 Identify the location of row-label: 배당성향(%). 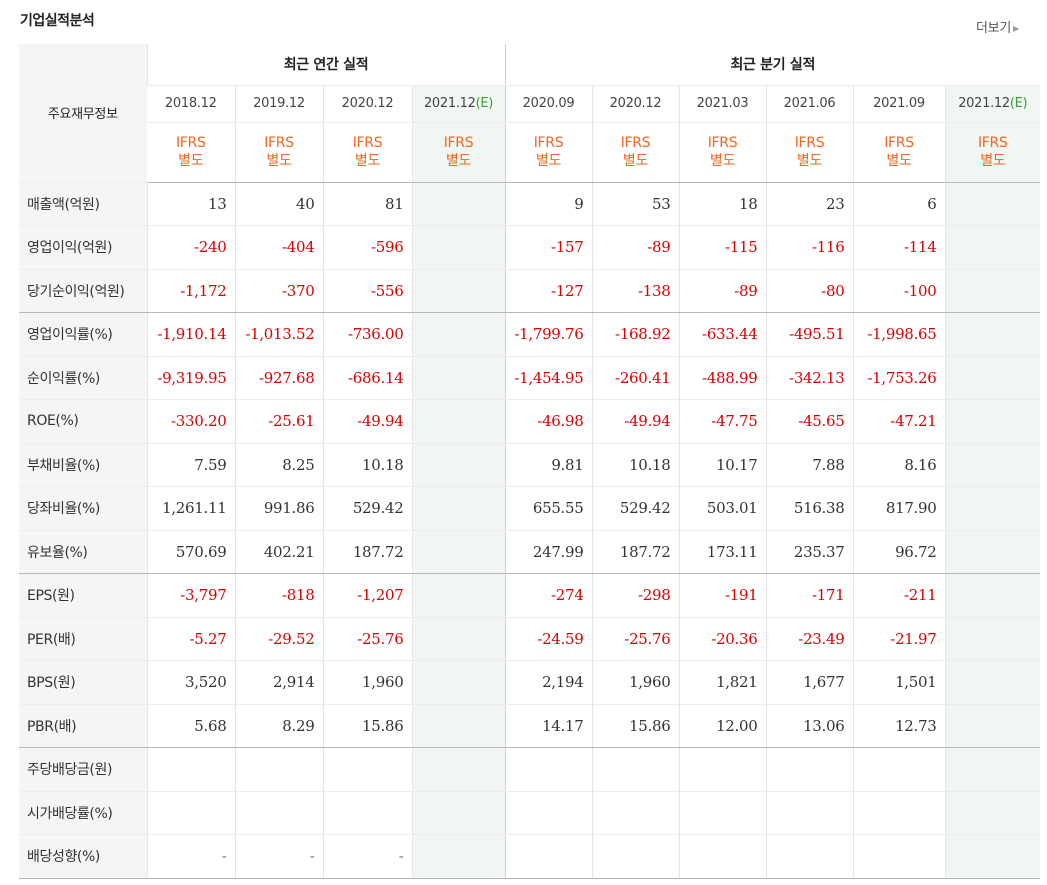
(83, 856).